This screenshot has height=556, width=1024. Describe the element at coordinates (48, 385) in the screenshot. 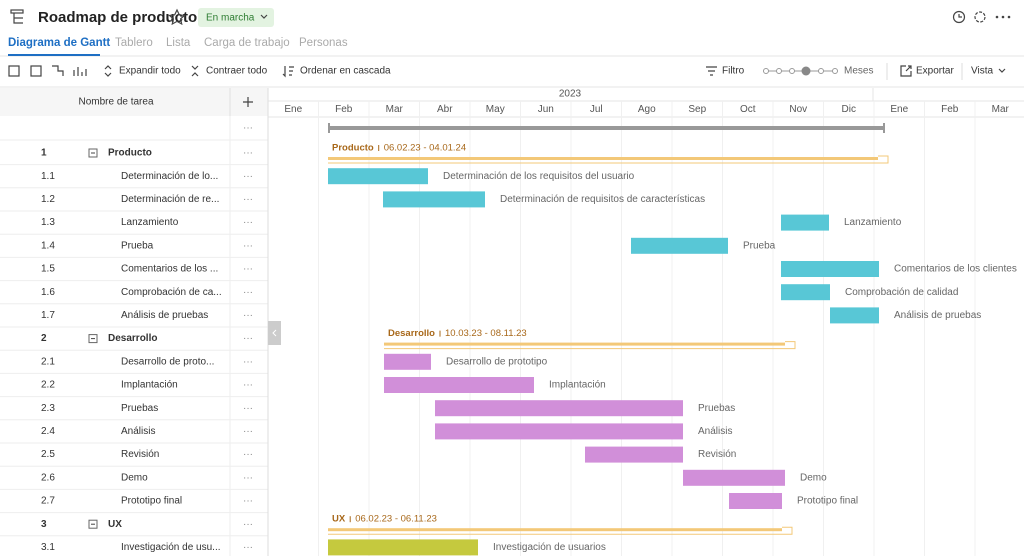

I see `task-id: 2.2` at that location.